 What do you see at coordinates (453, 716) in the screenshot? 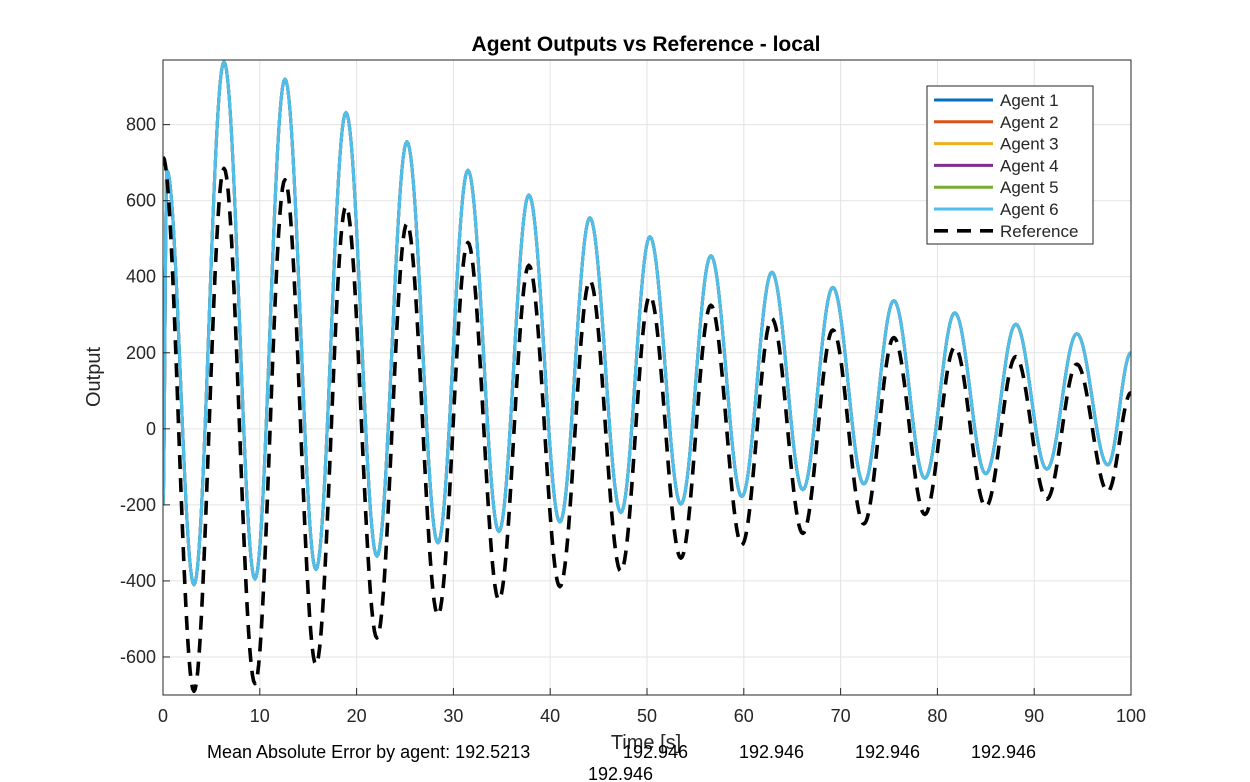
I see `x-tick-label: 30` at bounding box center [453, 716].